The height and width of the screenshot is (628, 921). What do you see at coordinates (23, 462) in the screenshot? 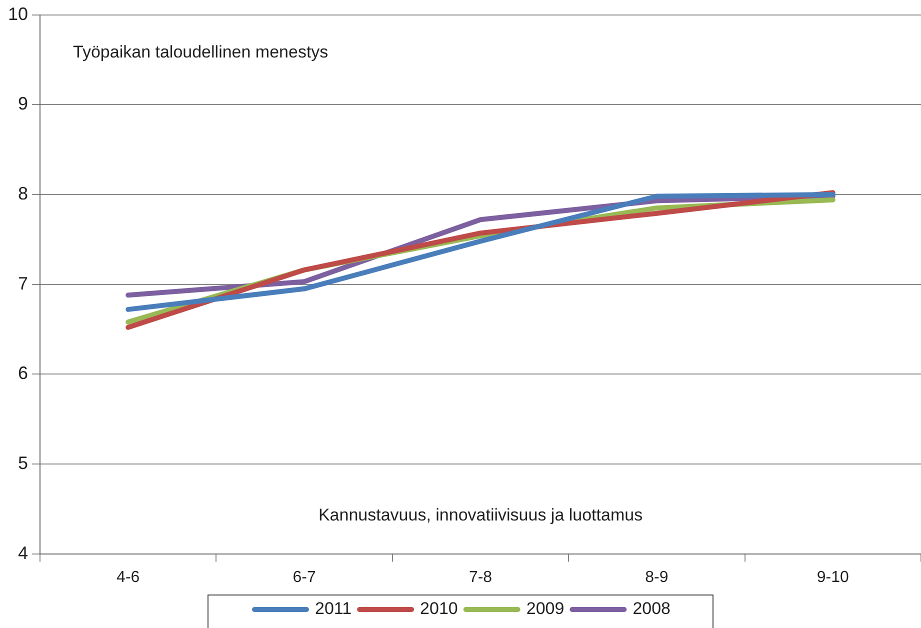
I see `y-tick-label: 5` at bounding box center [23, 462].